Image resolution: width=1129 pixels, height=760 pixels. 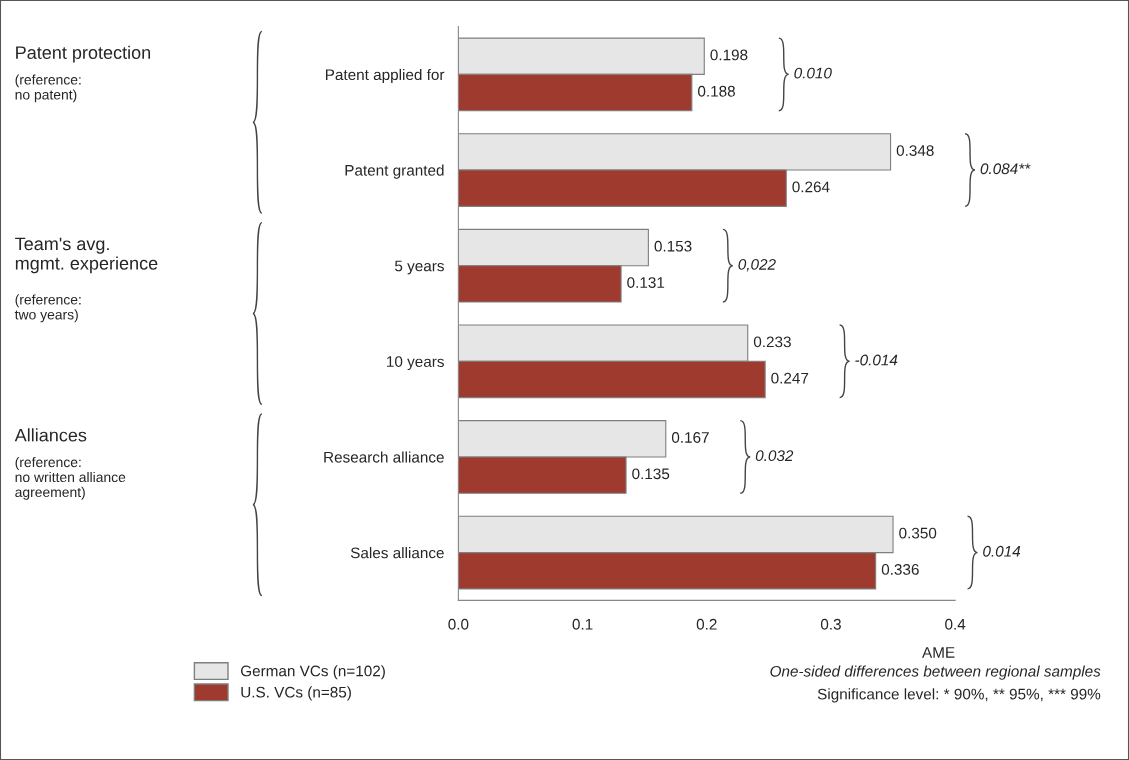 I want to click on x-tick-label: 0.1, so click(x=582, y=624).